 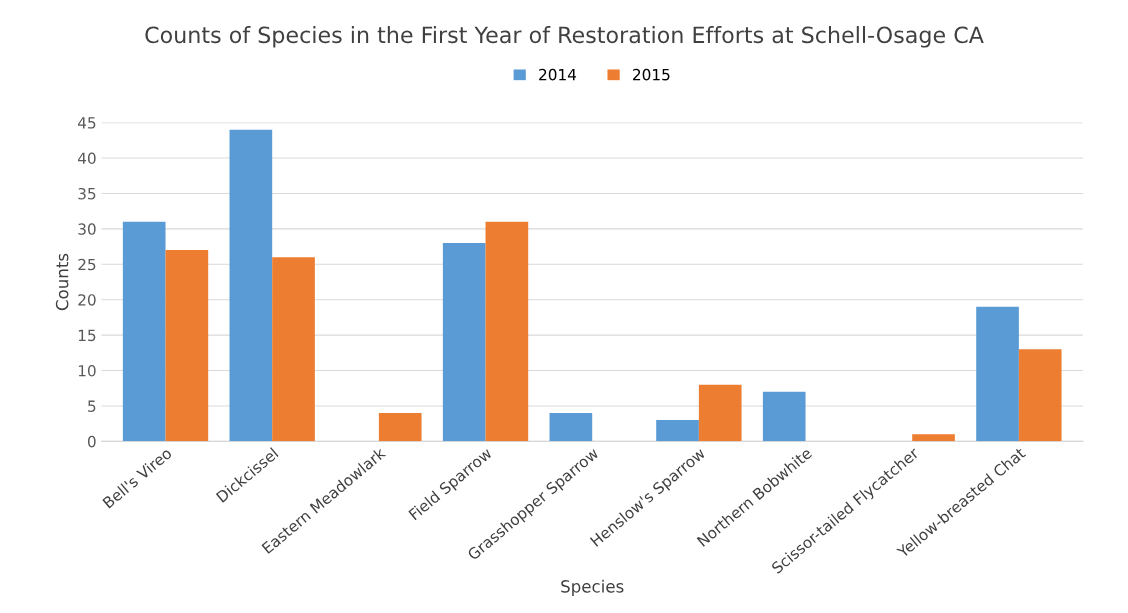 What do you see at coordinates (87, 229) in the screenshot?
I see `y-tick-label: 30` at bounding box center [87, 229].